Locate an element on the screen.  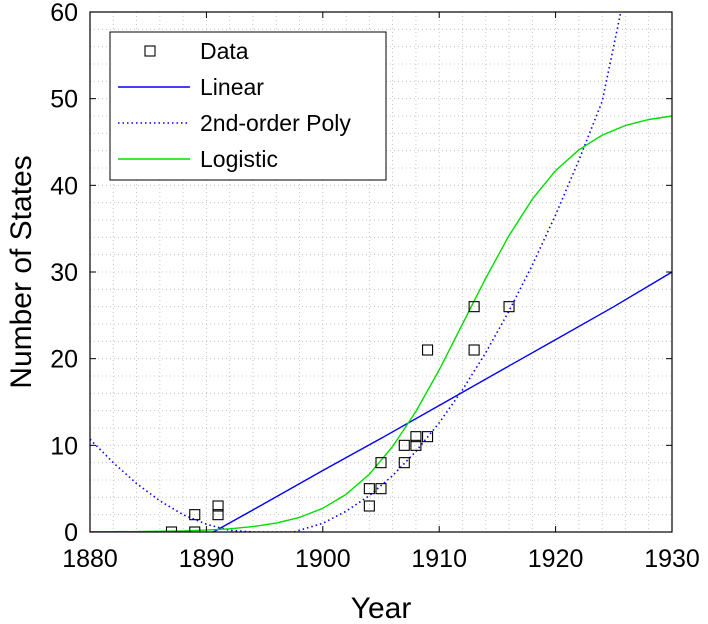
x-tick-label: 1890 is located at coordinates (207, 559).